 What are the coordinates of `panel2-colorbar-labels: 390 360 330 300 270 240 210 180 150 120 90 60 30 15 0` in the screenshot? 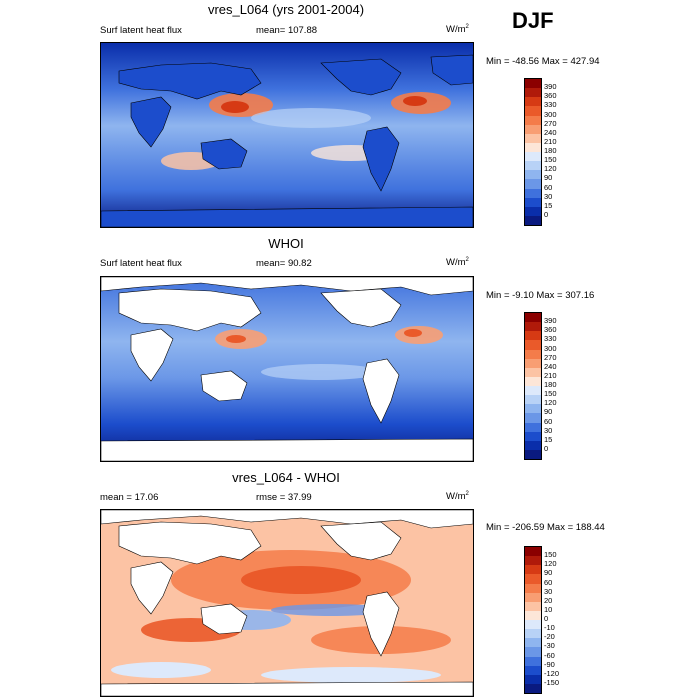 It's located at (564, 385).